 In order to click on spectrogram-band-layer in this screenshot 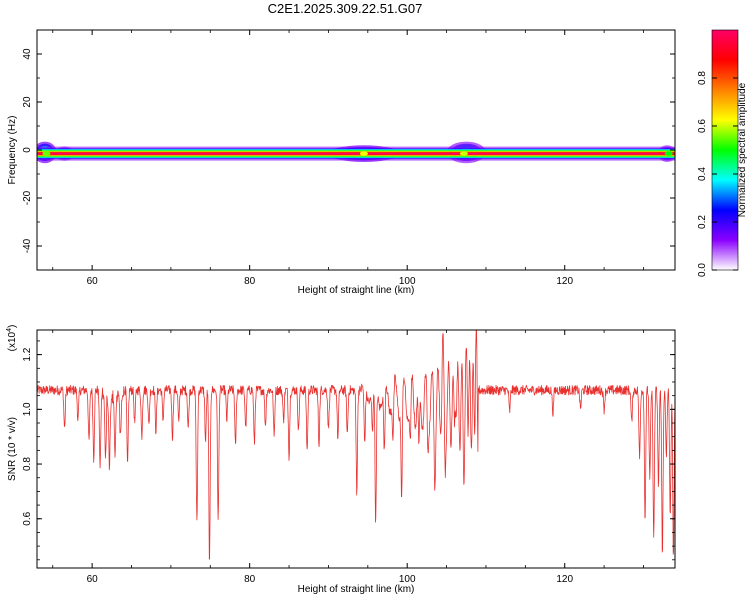, I will do `click(356, 153)`.